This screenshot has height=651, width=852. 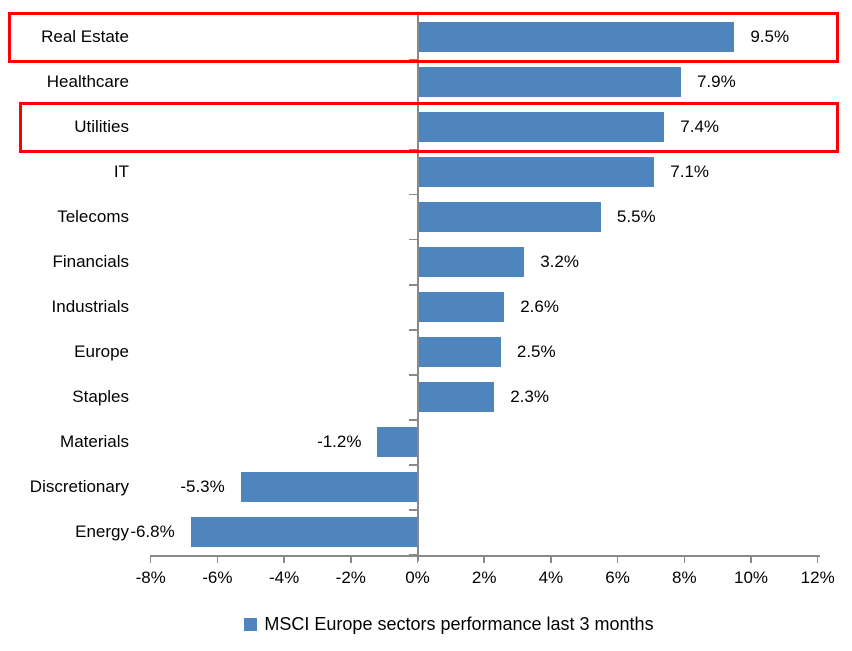 I want to click on axis-tick-label: 2%, so click(x=484, y=577).